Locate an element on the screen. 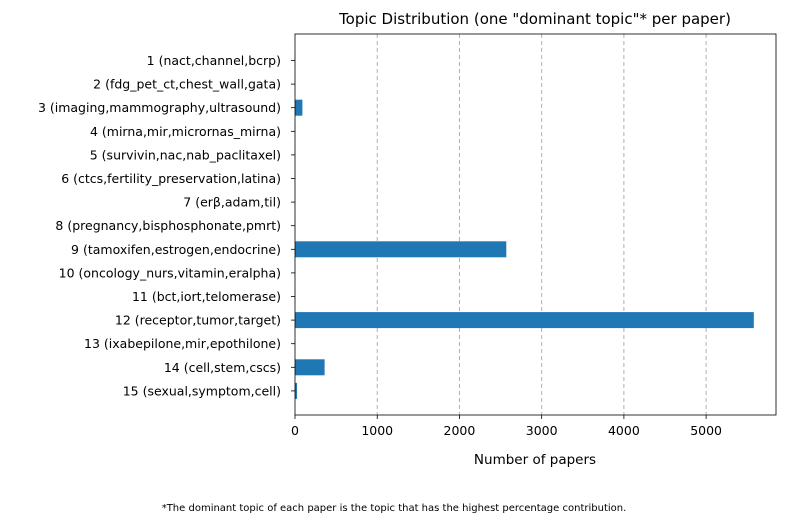 The height and width of the screenshot is (525, 788). y-tick-label: 6 (ctcs,fertility_preservation,latina) is located at coordinates (171, 178).